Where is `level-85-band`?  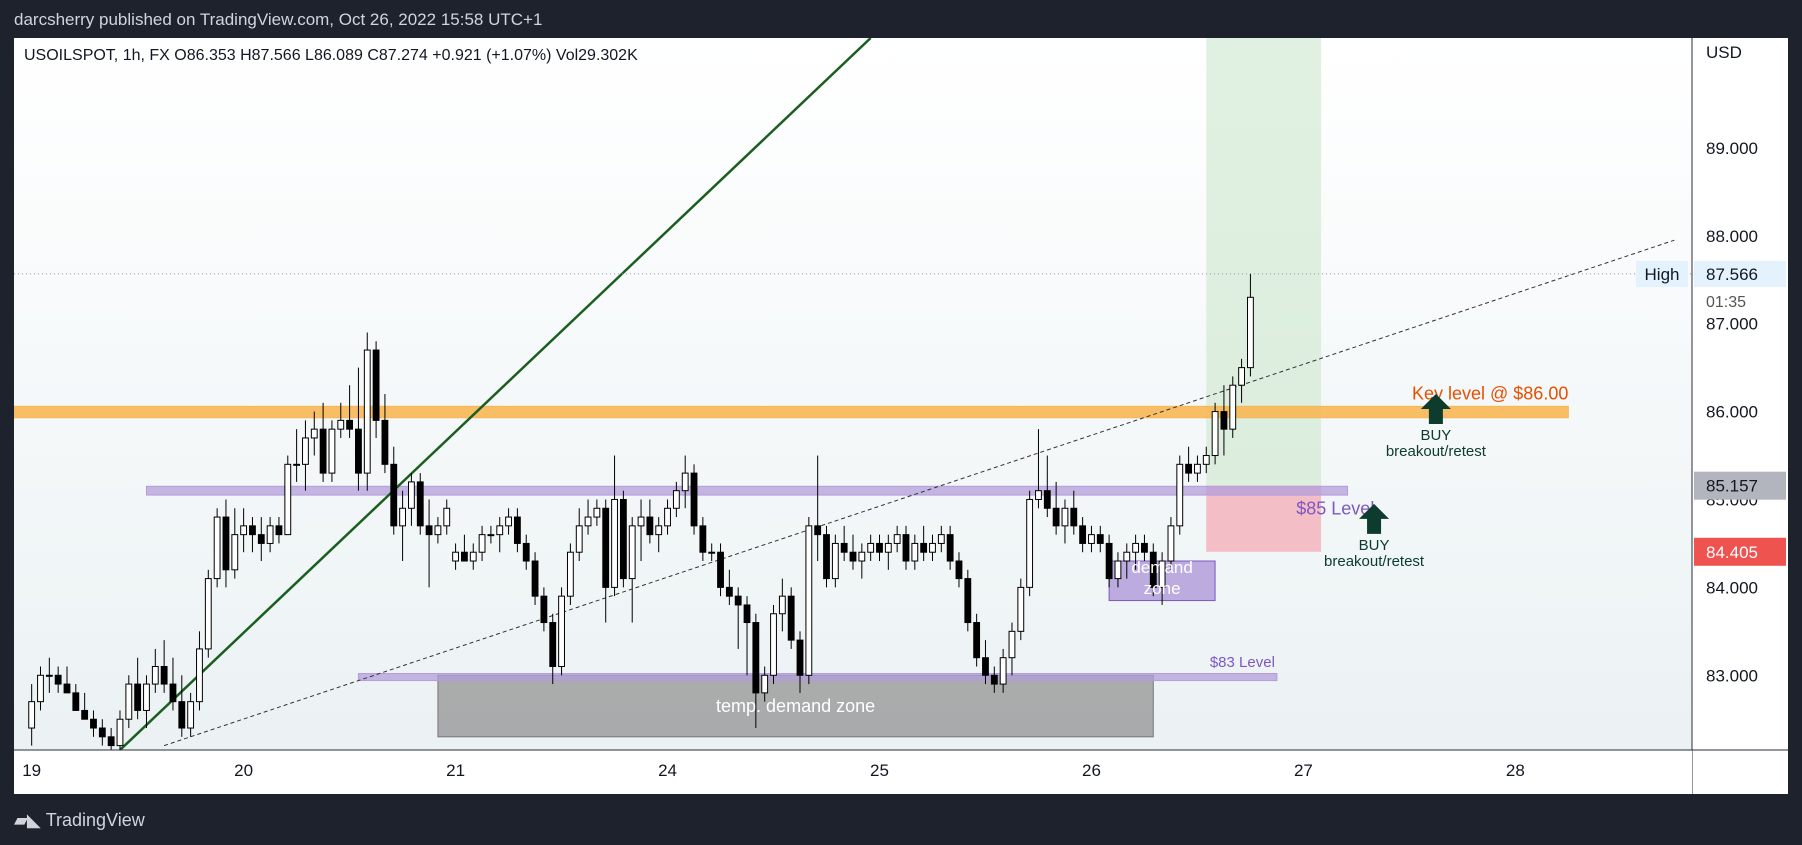
level-85-band is located at coordinates (747, 490).